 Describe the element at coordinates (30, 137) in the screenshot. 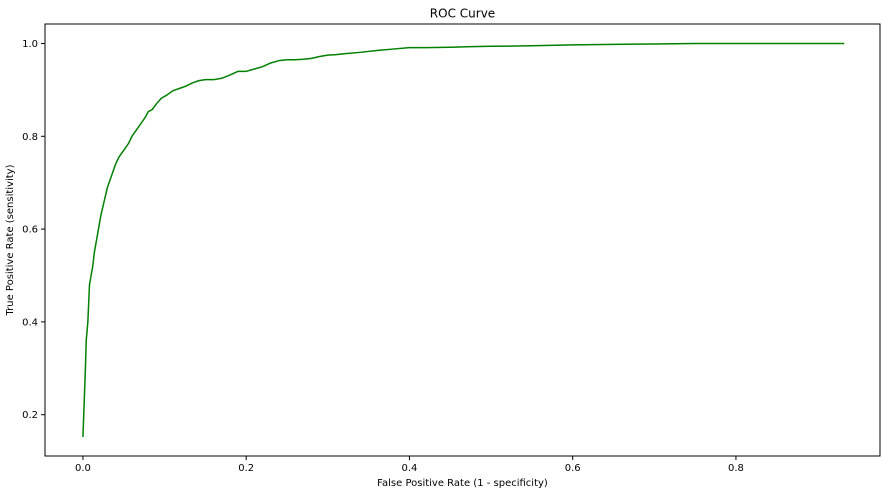

I see `y-tick-label: 0.8` at that location.